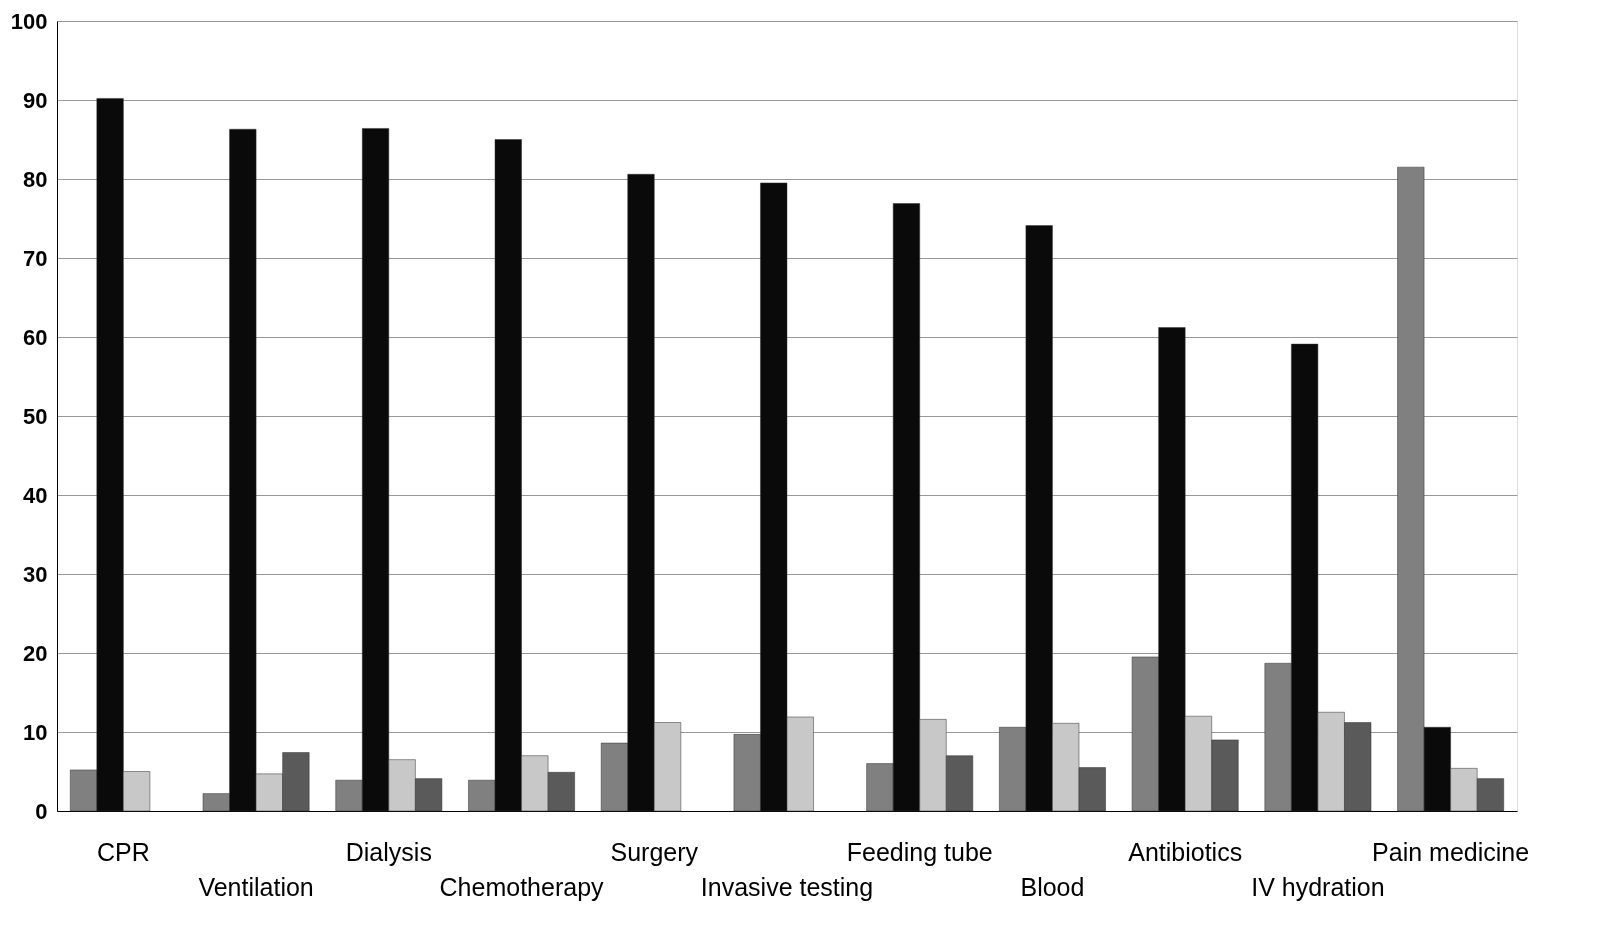  I want to click on x-tick-label: Invasive testing, so click(787, 887).